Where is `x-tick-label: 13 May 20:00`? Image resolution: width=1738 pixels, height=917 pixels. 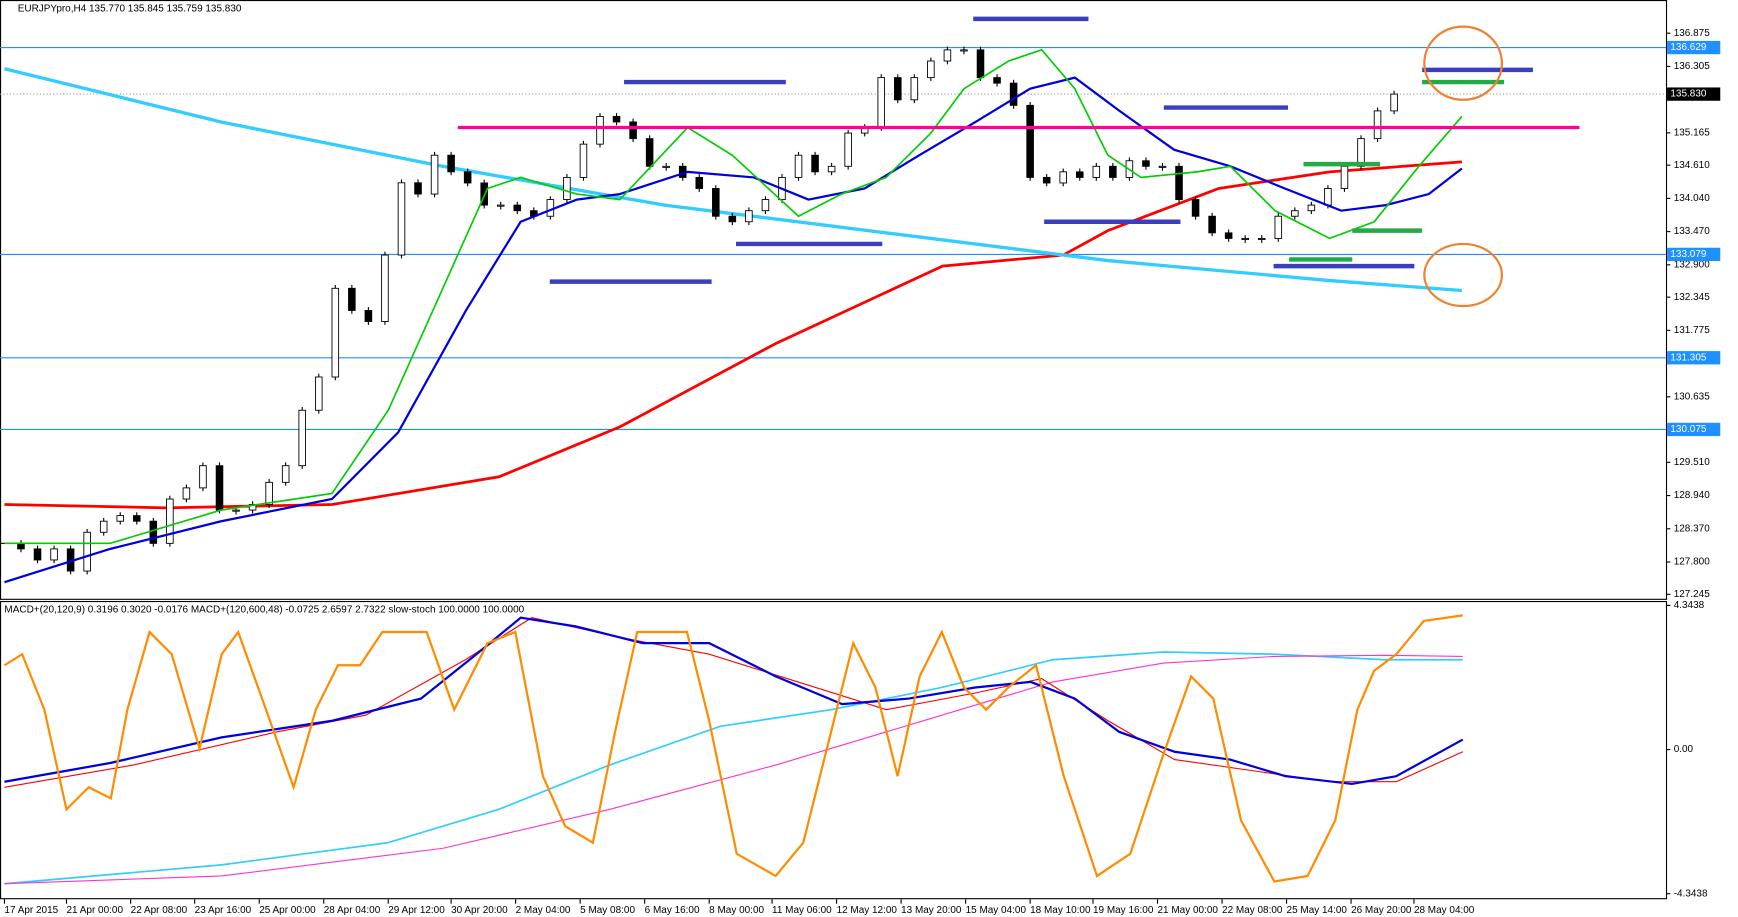 x-tick-label: 13 May 20:00 is located at coordinates (931, 910).